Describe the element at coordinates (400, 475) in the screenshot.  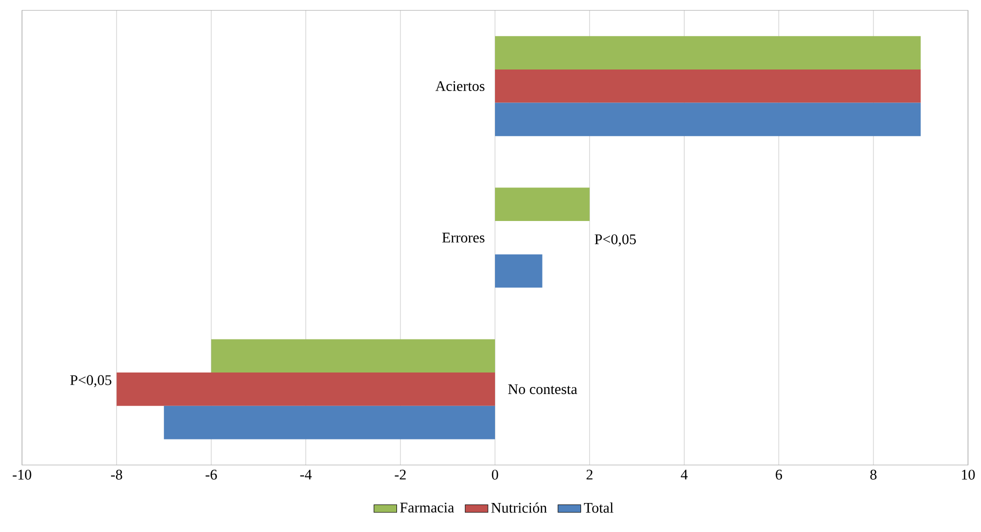
I see `x-tick-label: -2` at that location.